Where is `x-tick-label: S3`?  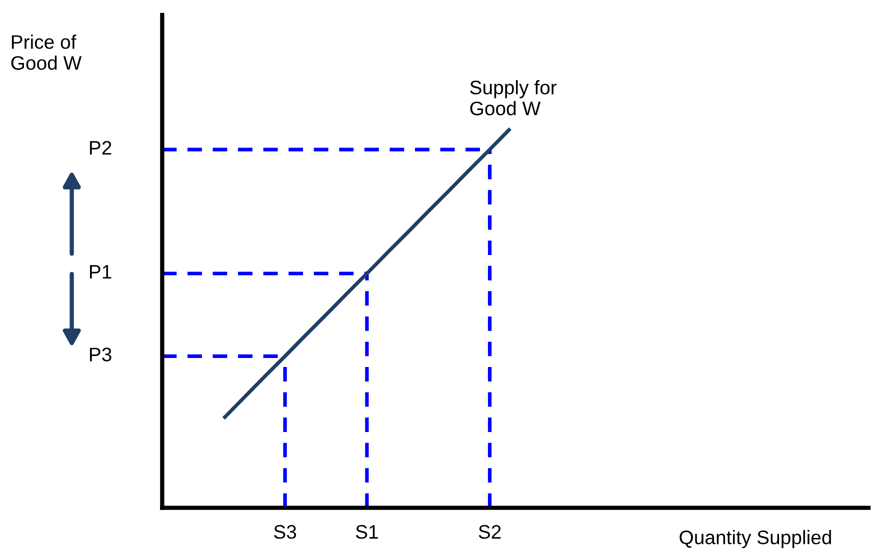
x-tick-label: S3 is located at coordinates (285, 532).